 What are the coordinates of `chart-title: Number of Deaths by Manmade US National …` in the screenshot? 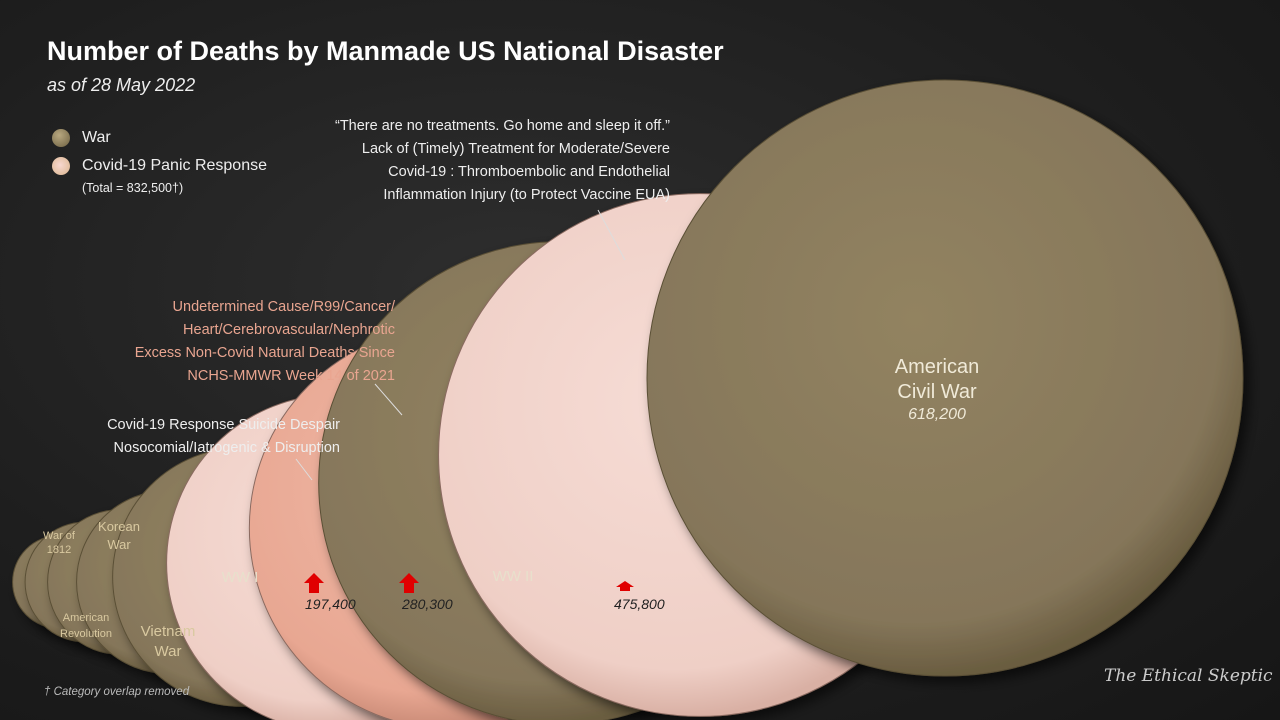 It's located at (385, 51).